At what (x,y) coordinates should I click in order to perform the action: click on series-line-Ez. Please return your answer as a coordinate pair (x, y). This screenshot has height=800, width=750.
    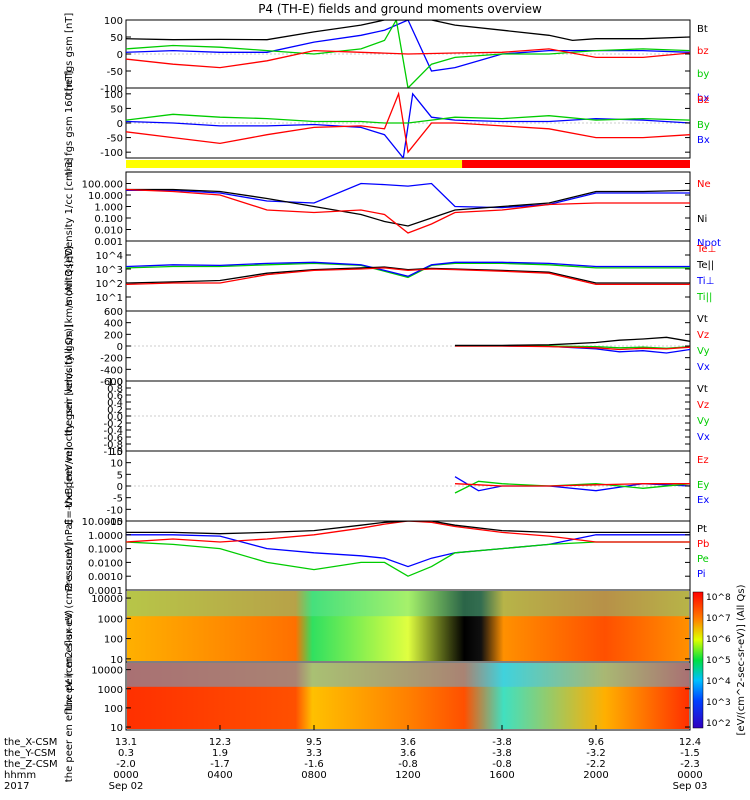
    Looking at the image, I should click on (572, 485).